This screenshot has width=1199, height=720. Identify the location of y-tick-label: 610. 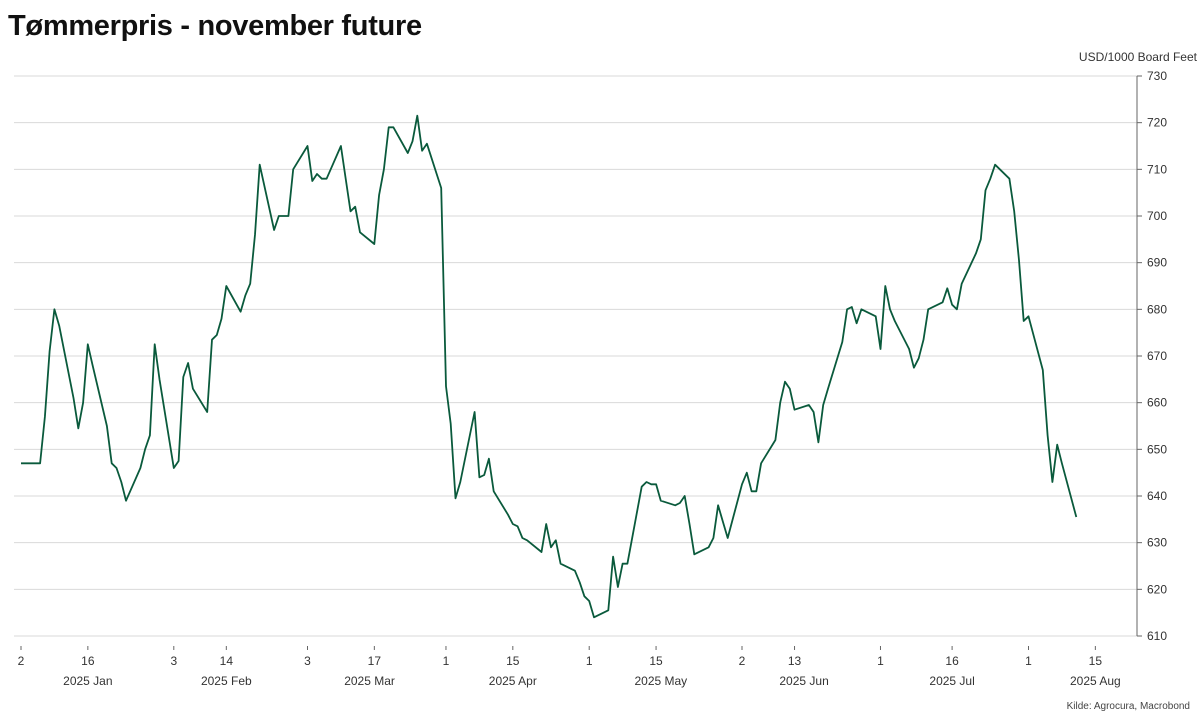
(1157, 636).